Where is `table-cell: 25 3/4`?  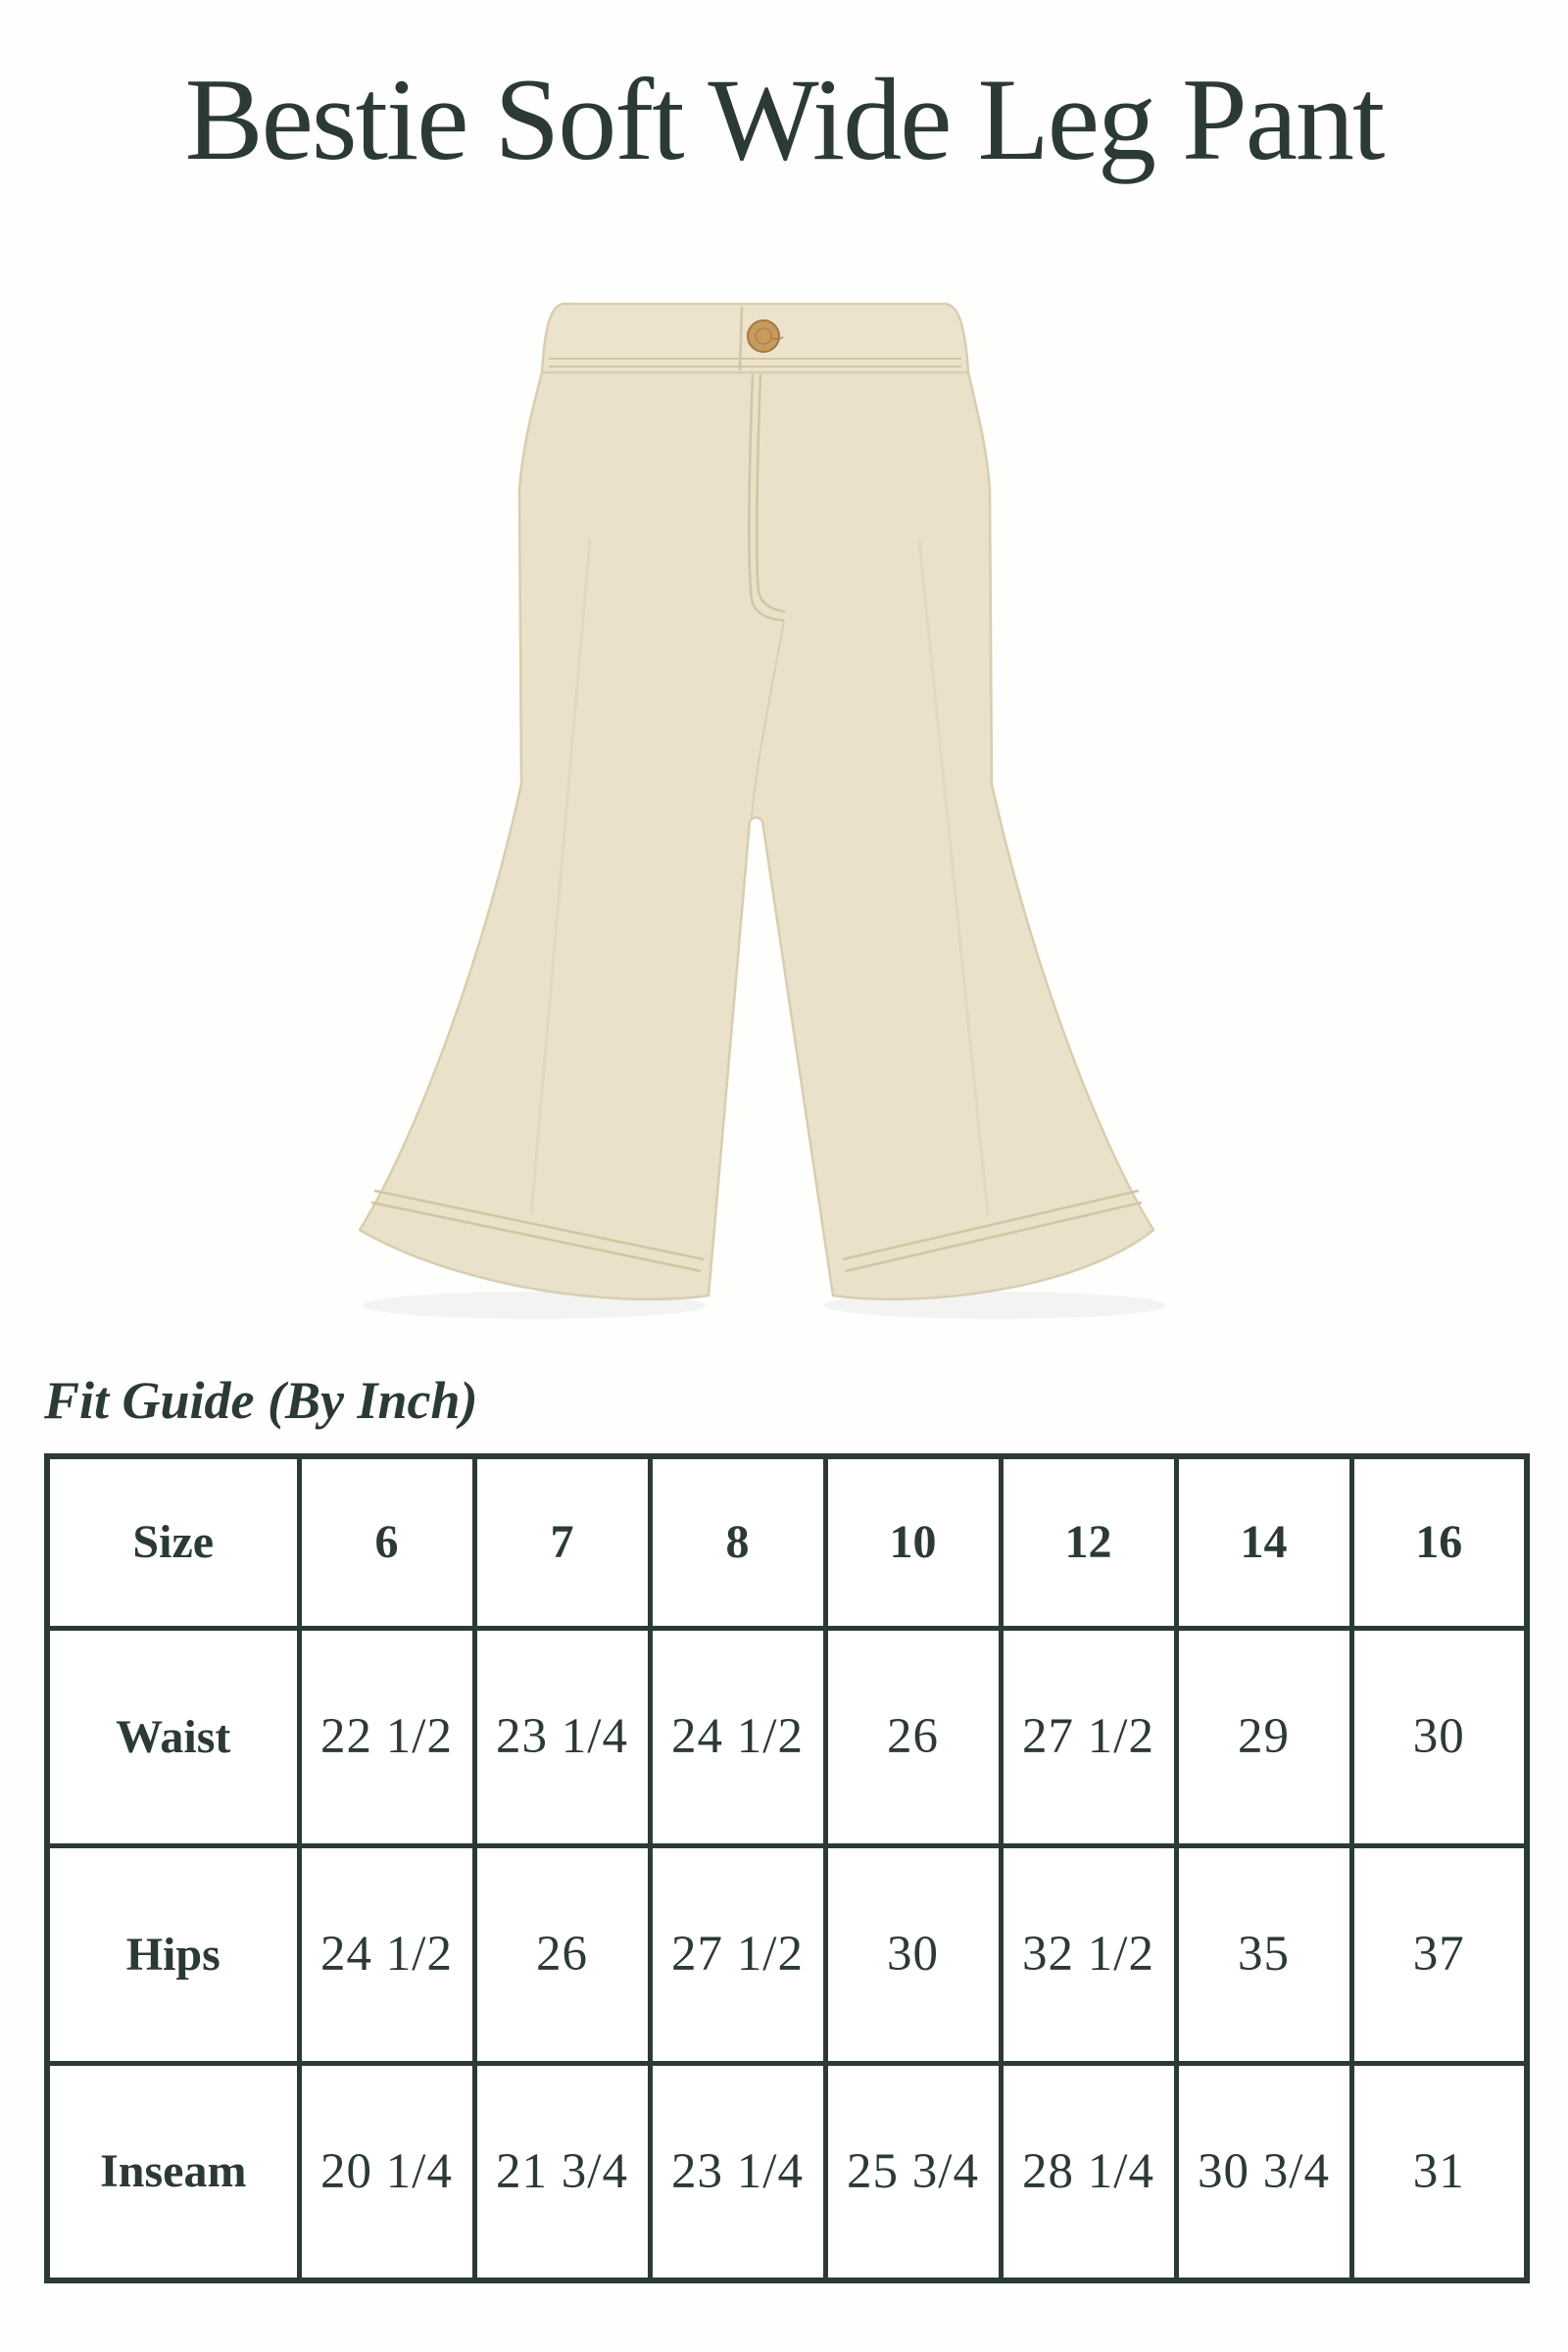 table-cell: 25 3/4 is located at coordinates (913, 2171).